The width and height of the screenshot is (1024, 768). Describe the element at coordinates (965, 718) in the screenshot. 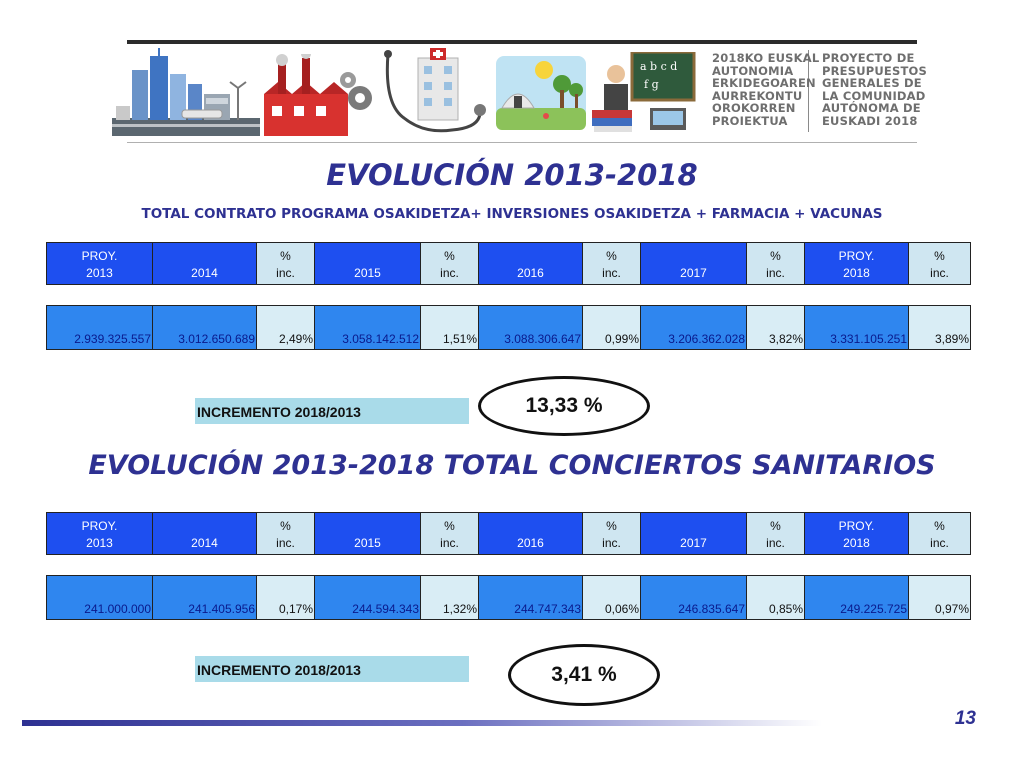

I see `page-number: 13` at that location.